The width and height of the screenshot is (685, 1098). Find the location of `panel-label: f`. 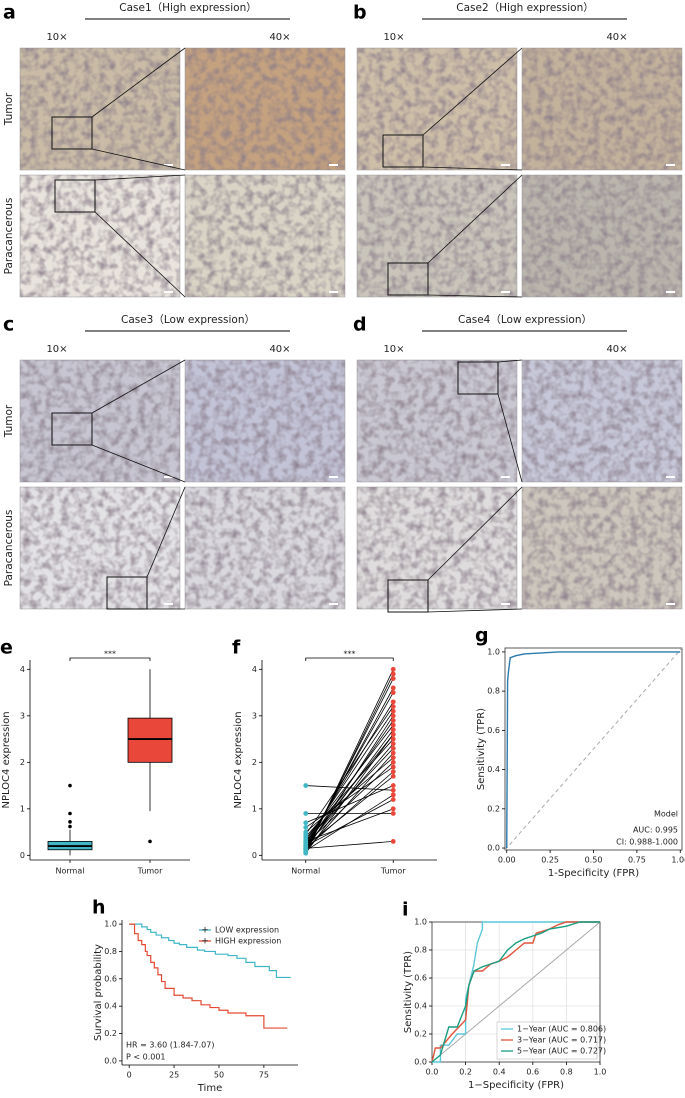

panel-label: f is located at coordinates (236, 648).